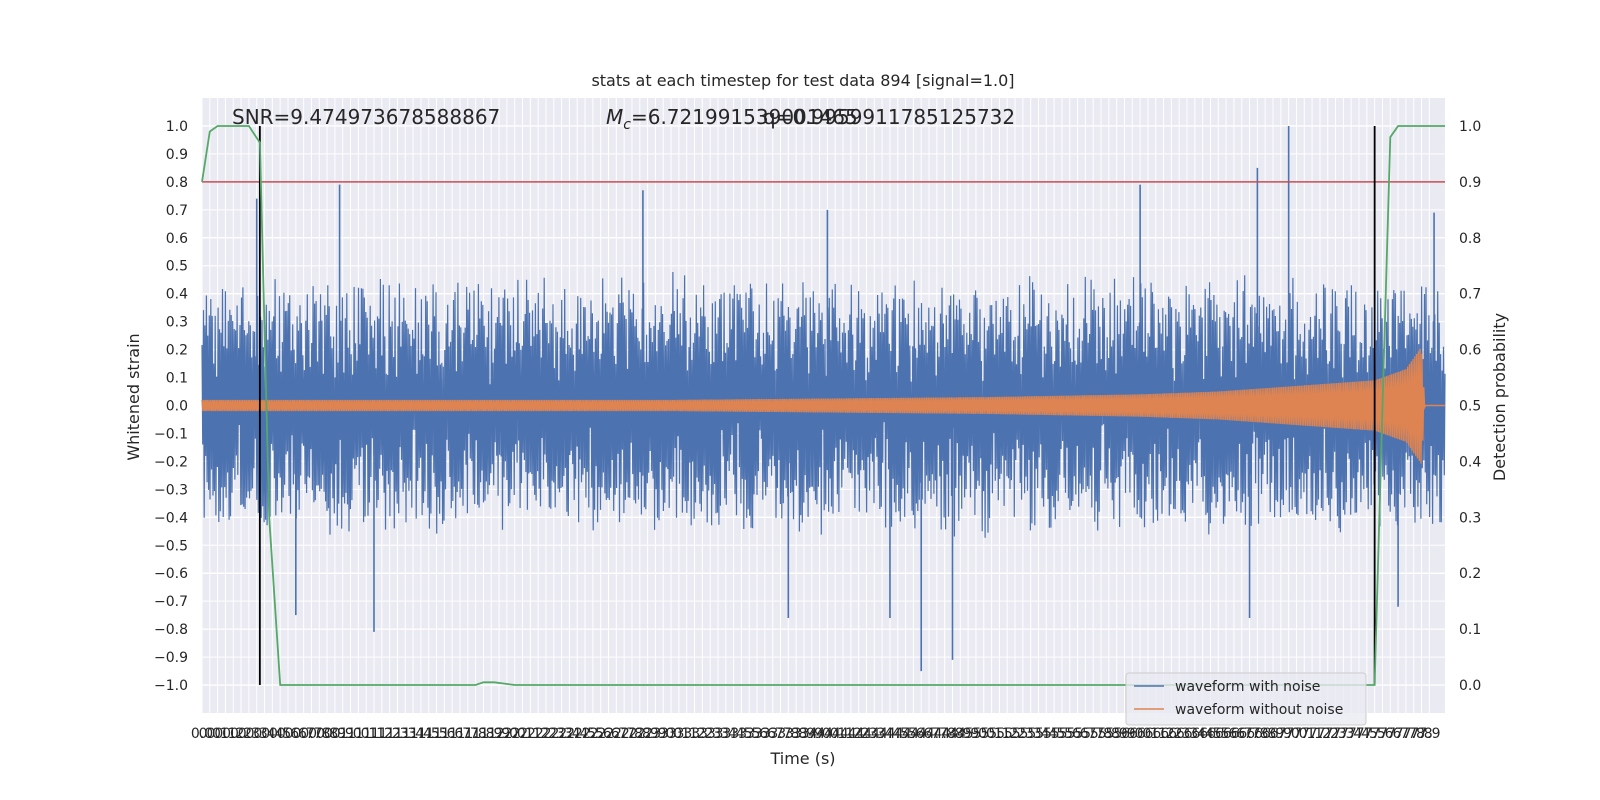 The width and height of the screenshot is (1600, 800). I want to click on y-tick-label-right: 0.2, so click(1470, 574).